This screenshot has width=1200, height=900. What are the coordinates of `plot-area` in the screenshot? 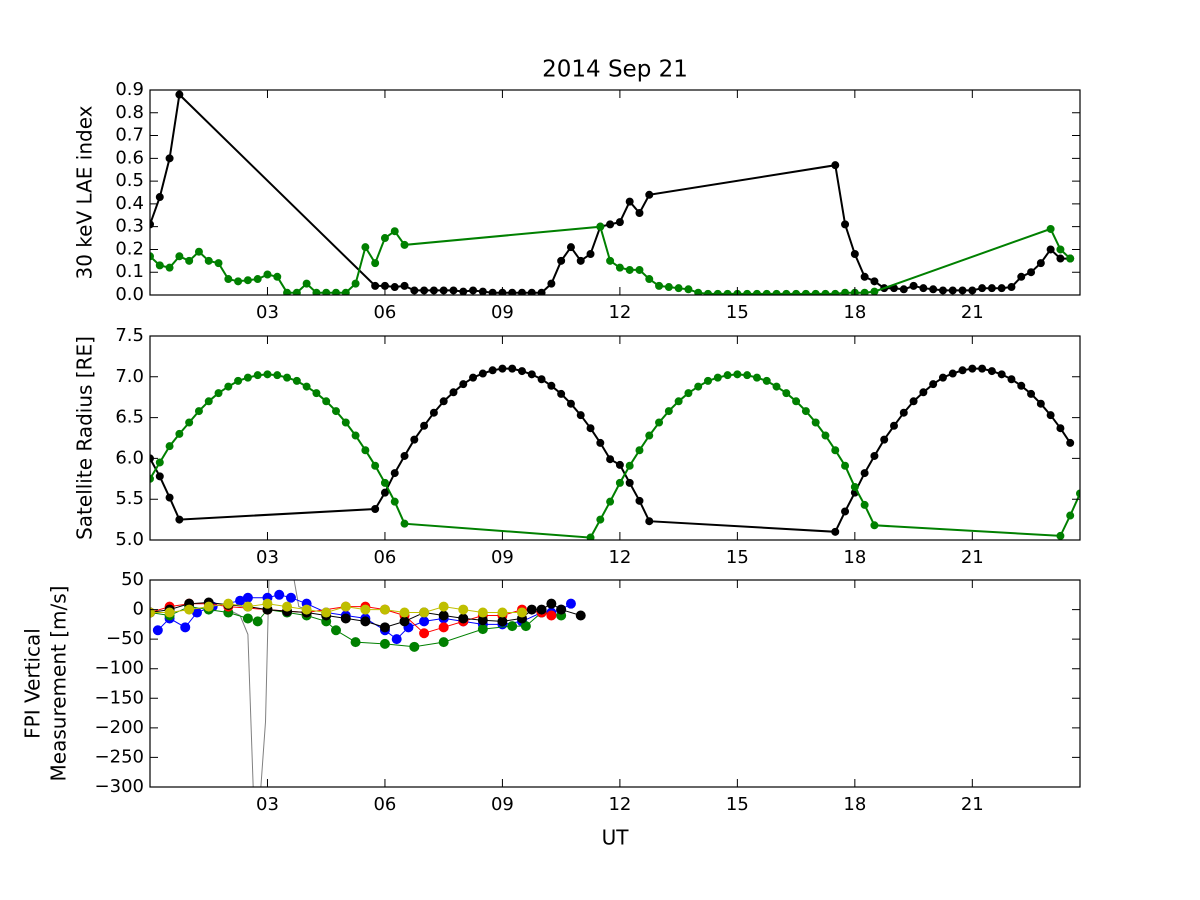 It's located at (368, 683).